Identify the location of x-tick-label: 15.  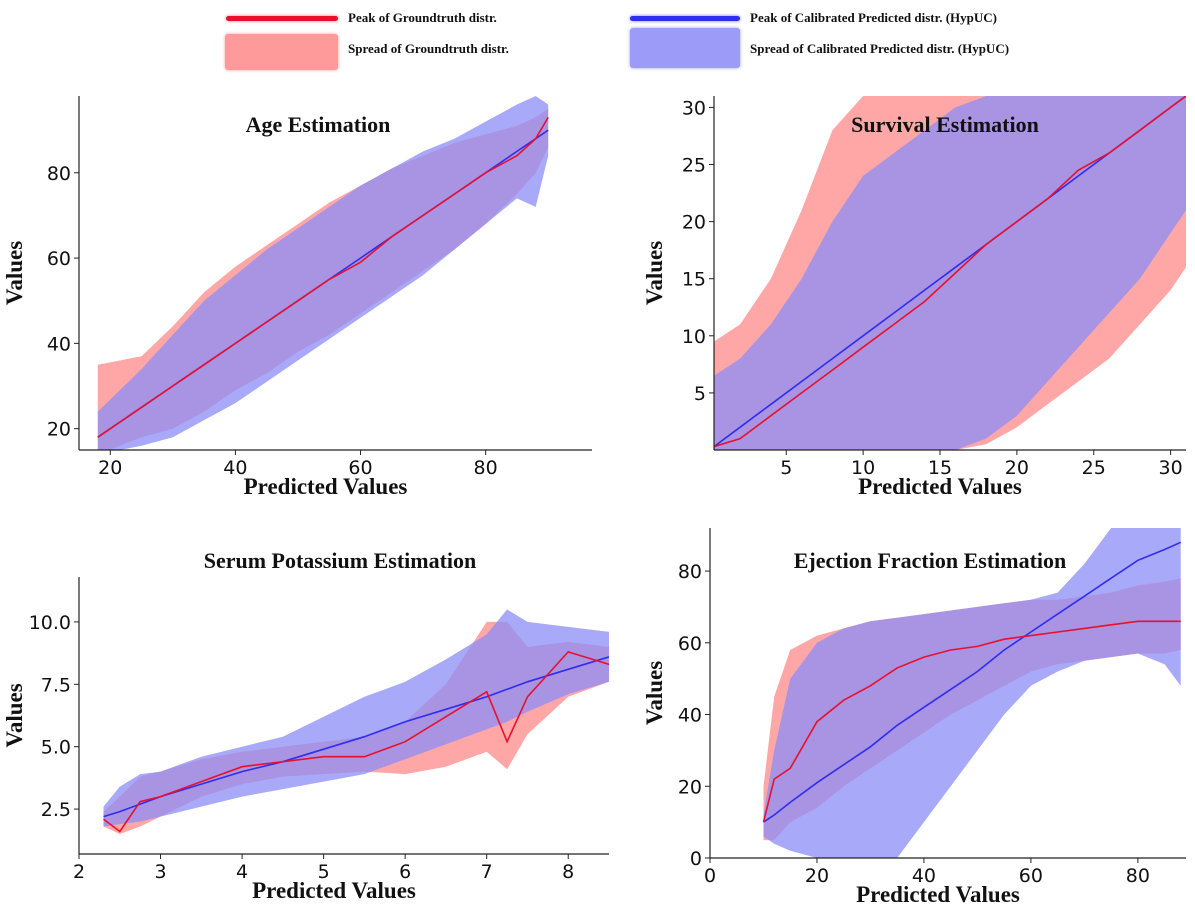
(940, 468).